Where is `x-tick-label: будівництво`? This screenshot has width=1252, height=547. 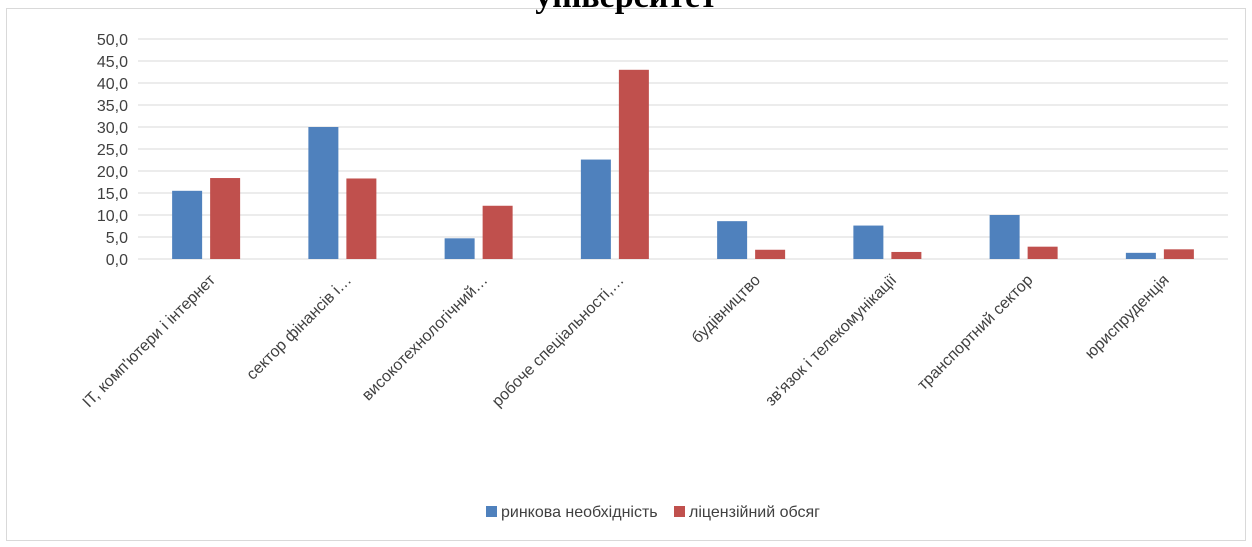
x-tick-label: будівництво is located at coordinates (726, 309).